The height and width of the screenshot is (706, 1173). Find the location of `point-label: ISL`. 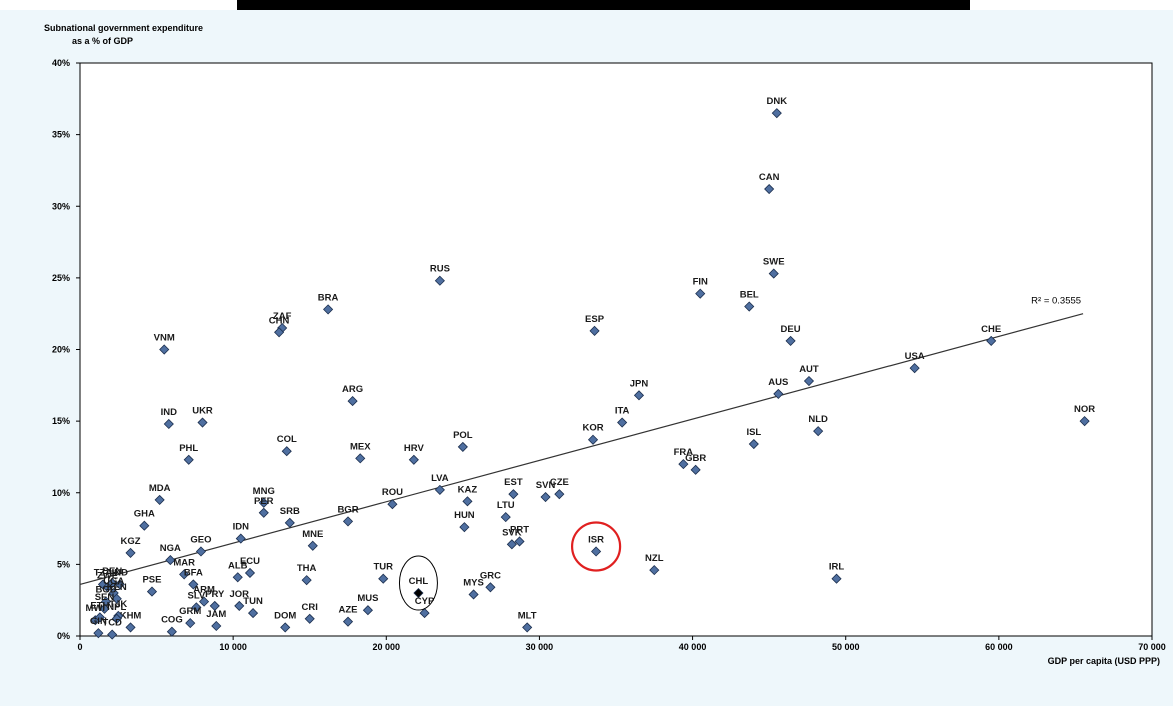

point-label: ISL is located at coordinates (753, 432).